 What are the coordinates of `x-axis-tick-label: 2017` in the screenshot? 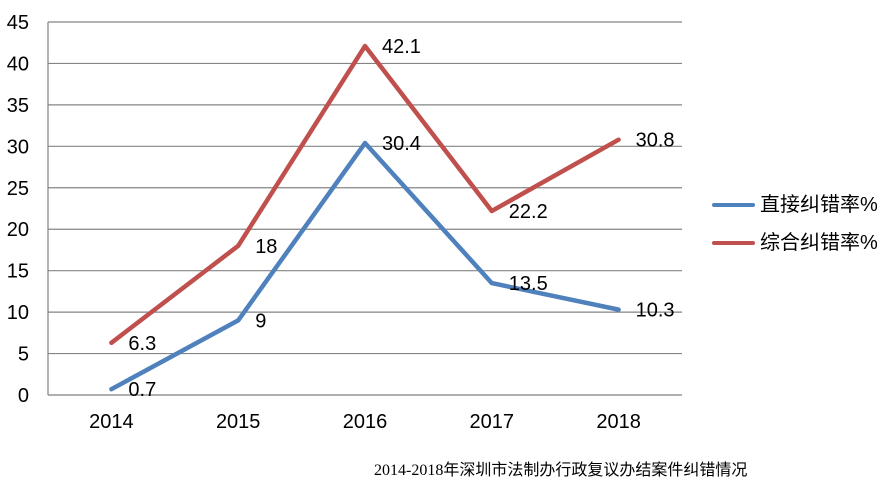 It's located at (492, 422).